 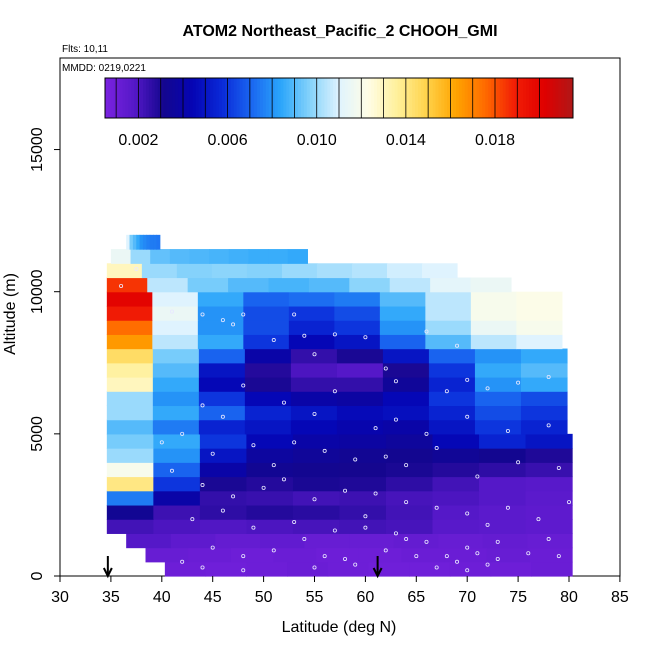 What do you see at coordinates (213, 597) in the screenshot?
I see `x-tick-label: 45` at bounding box center [213, 597].